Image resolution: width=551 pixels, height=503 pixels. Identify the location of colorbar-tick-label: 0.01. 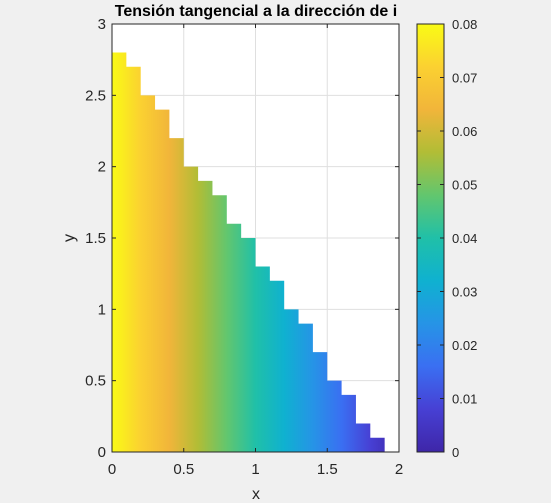
(464, 399).